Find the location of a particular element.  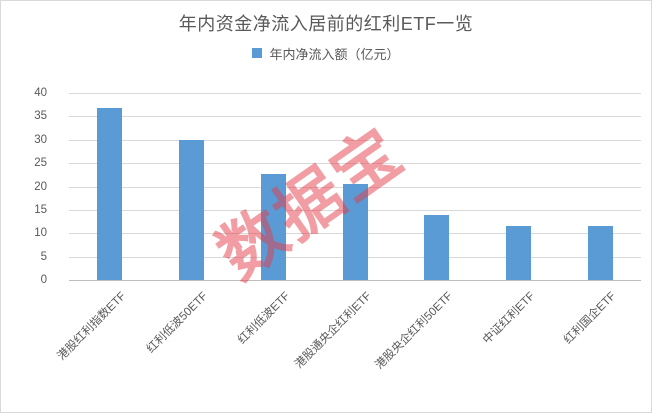

legend-label: 年内净流入额（亿元） is located at coordinates (334, 54).